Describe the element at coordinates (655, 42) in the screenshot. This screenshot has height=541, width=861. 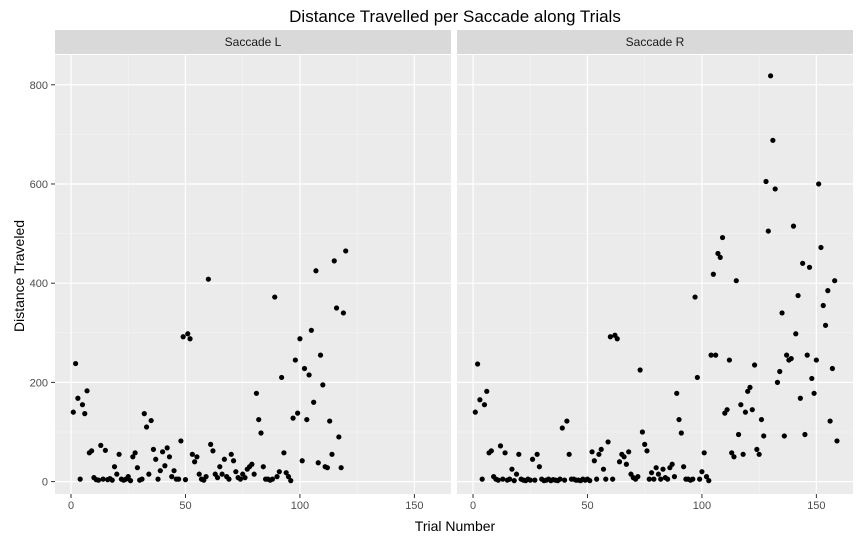
I see `facet-strip-label: Saccade R` at that location.